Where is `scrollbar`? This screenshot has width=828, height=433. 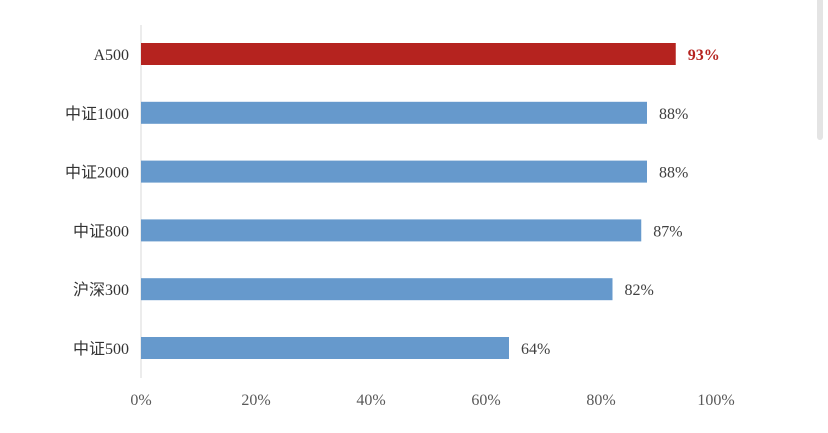 scrollbar is located at coordinates (820, 70).